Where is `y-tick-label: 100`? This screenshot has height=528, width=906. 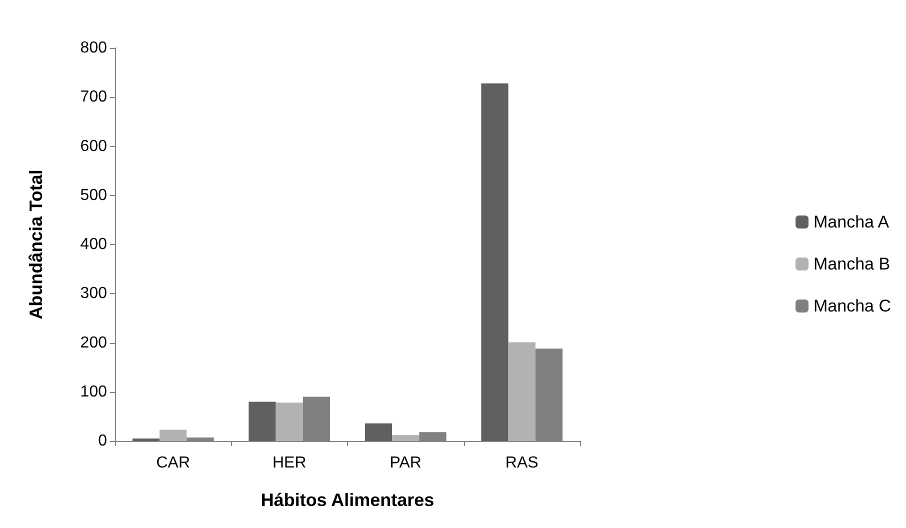
y-tick-label: 100 is located at coordinates (94, 391).